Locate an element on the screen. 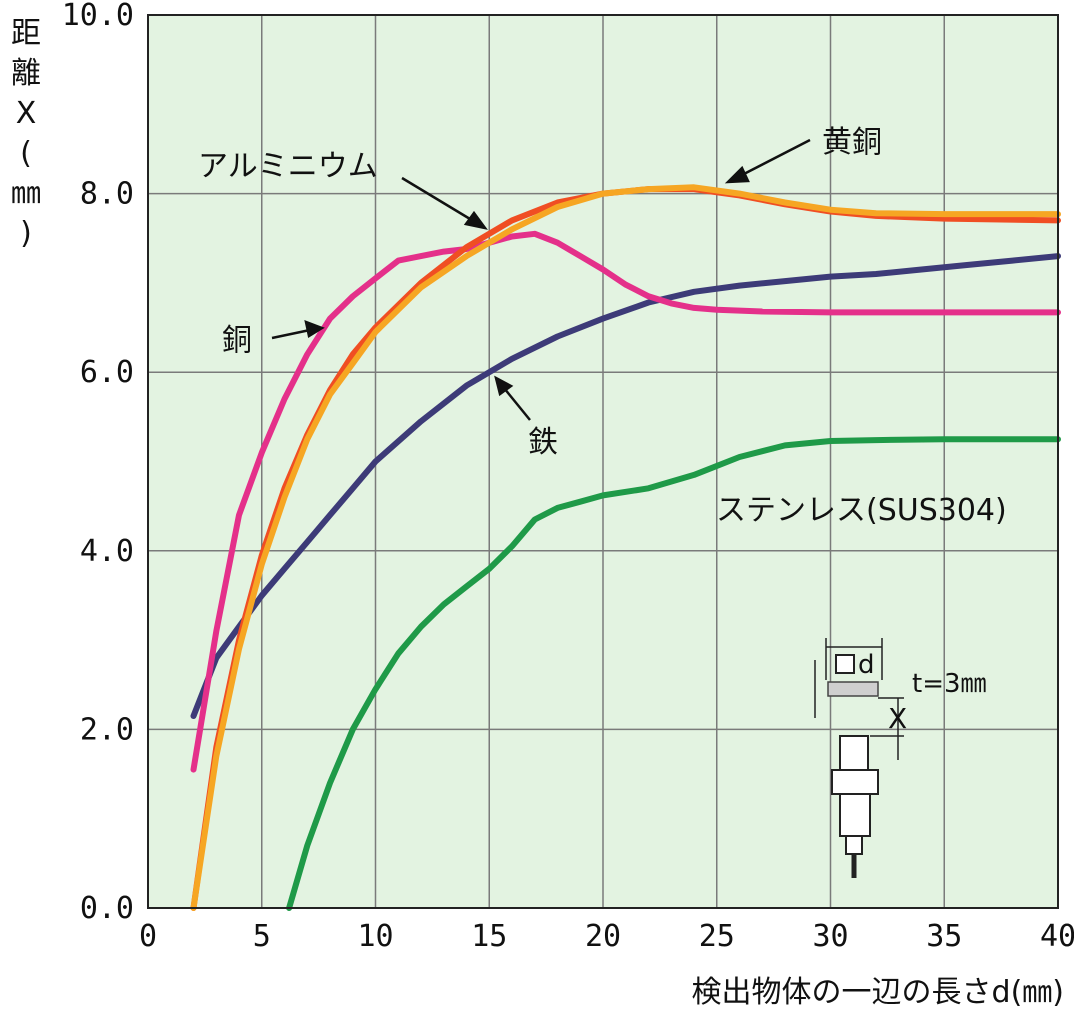  y-tick-label: 0.0 is located at coordinates (107, 908).